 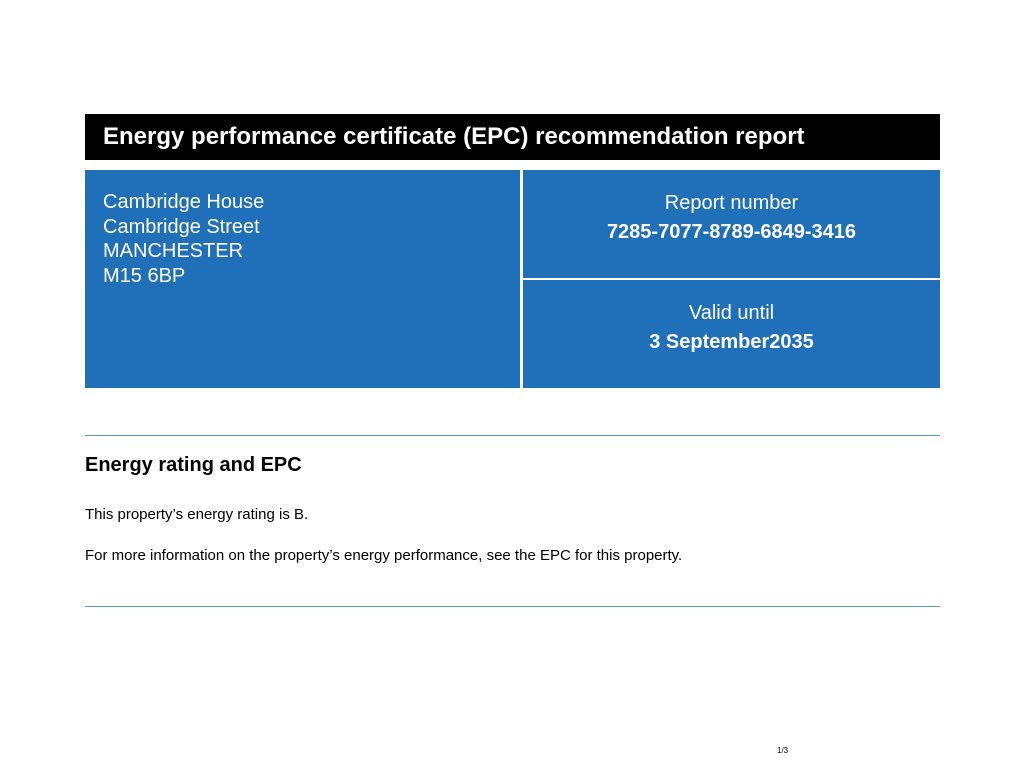 I want to click on report-label: Report number, so click(x=731, y=203).